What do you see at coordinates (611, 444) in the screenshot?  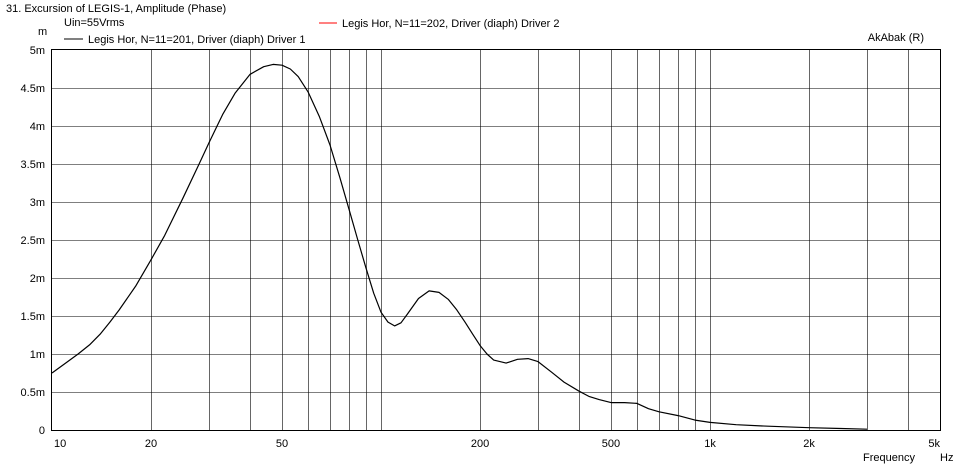 I see `x-tick-label-4: 500` at bounding box center [611, 444].